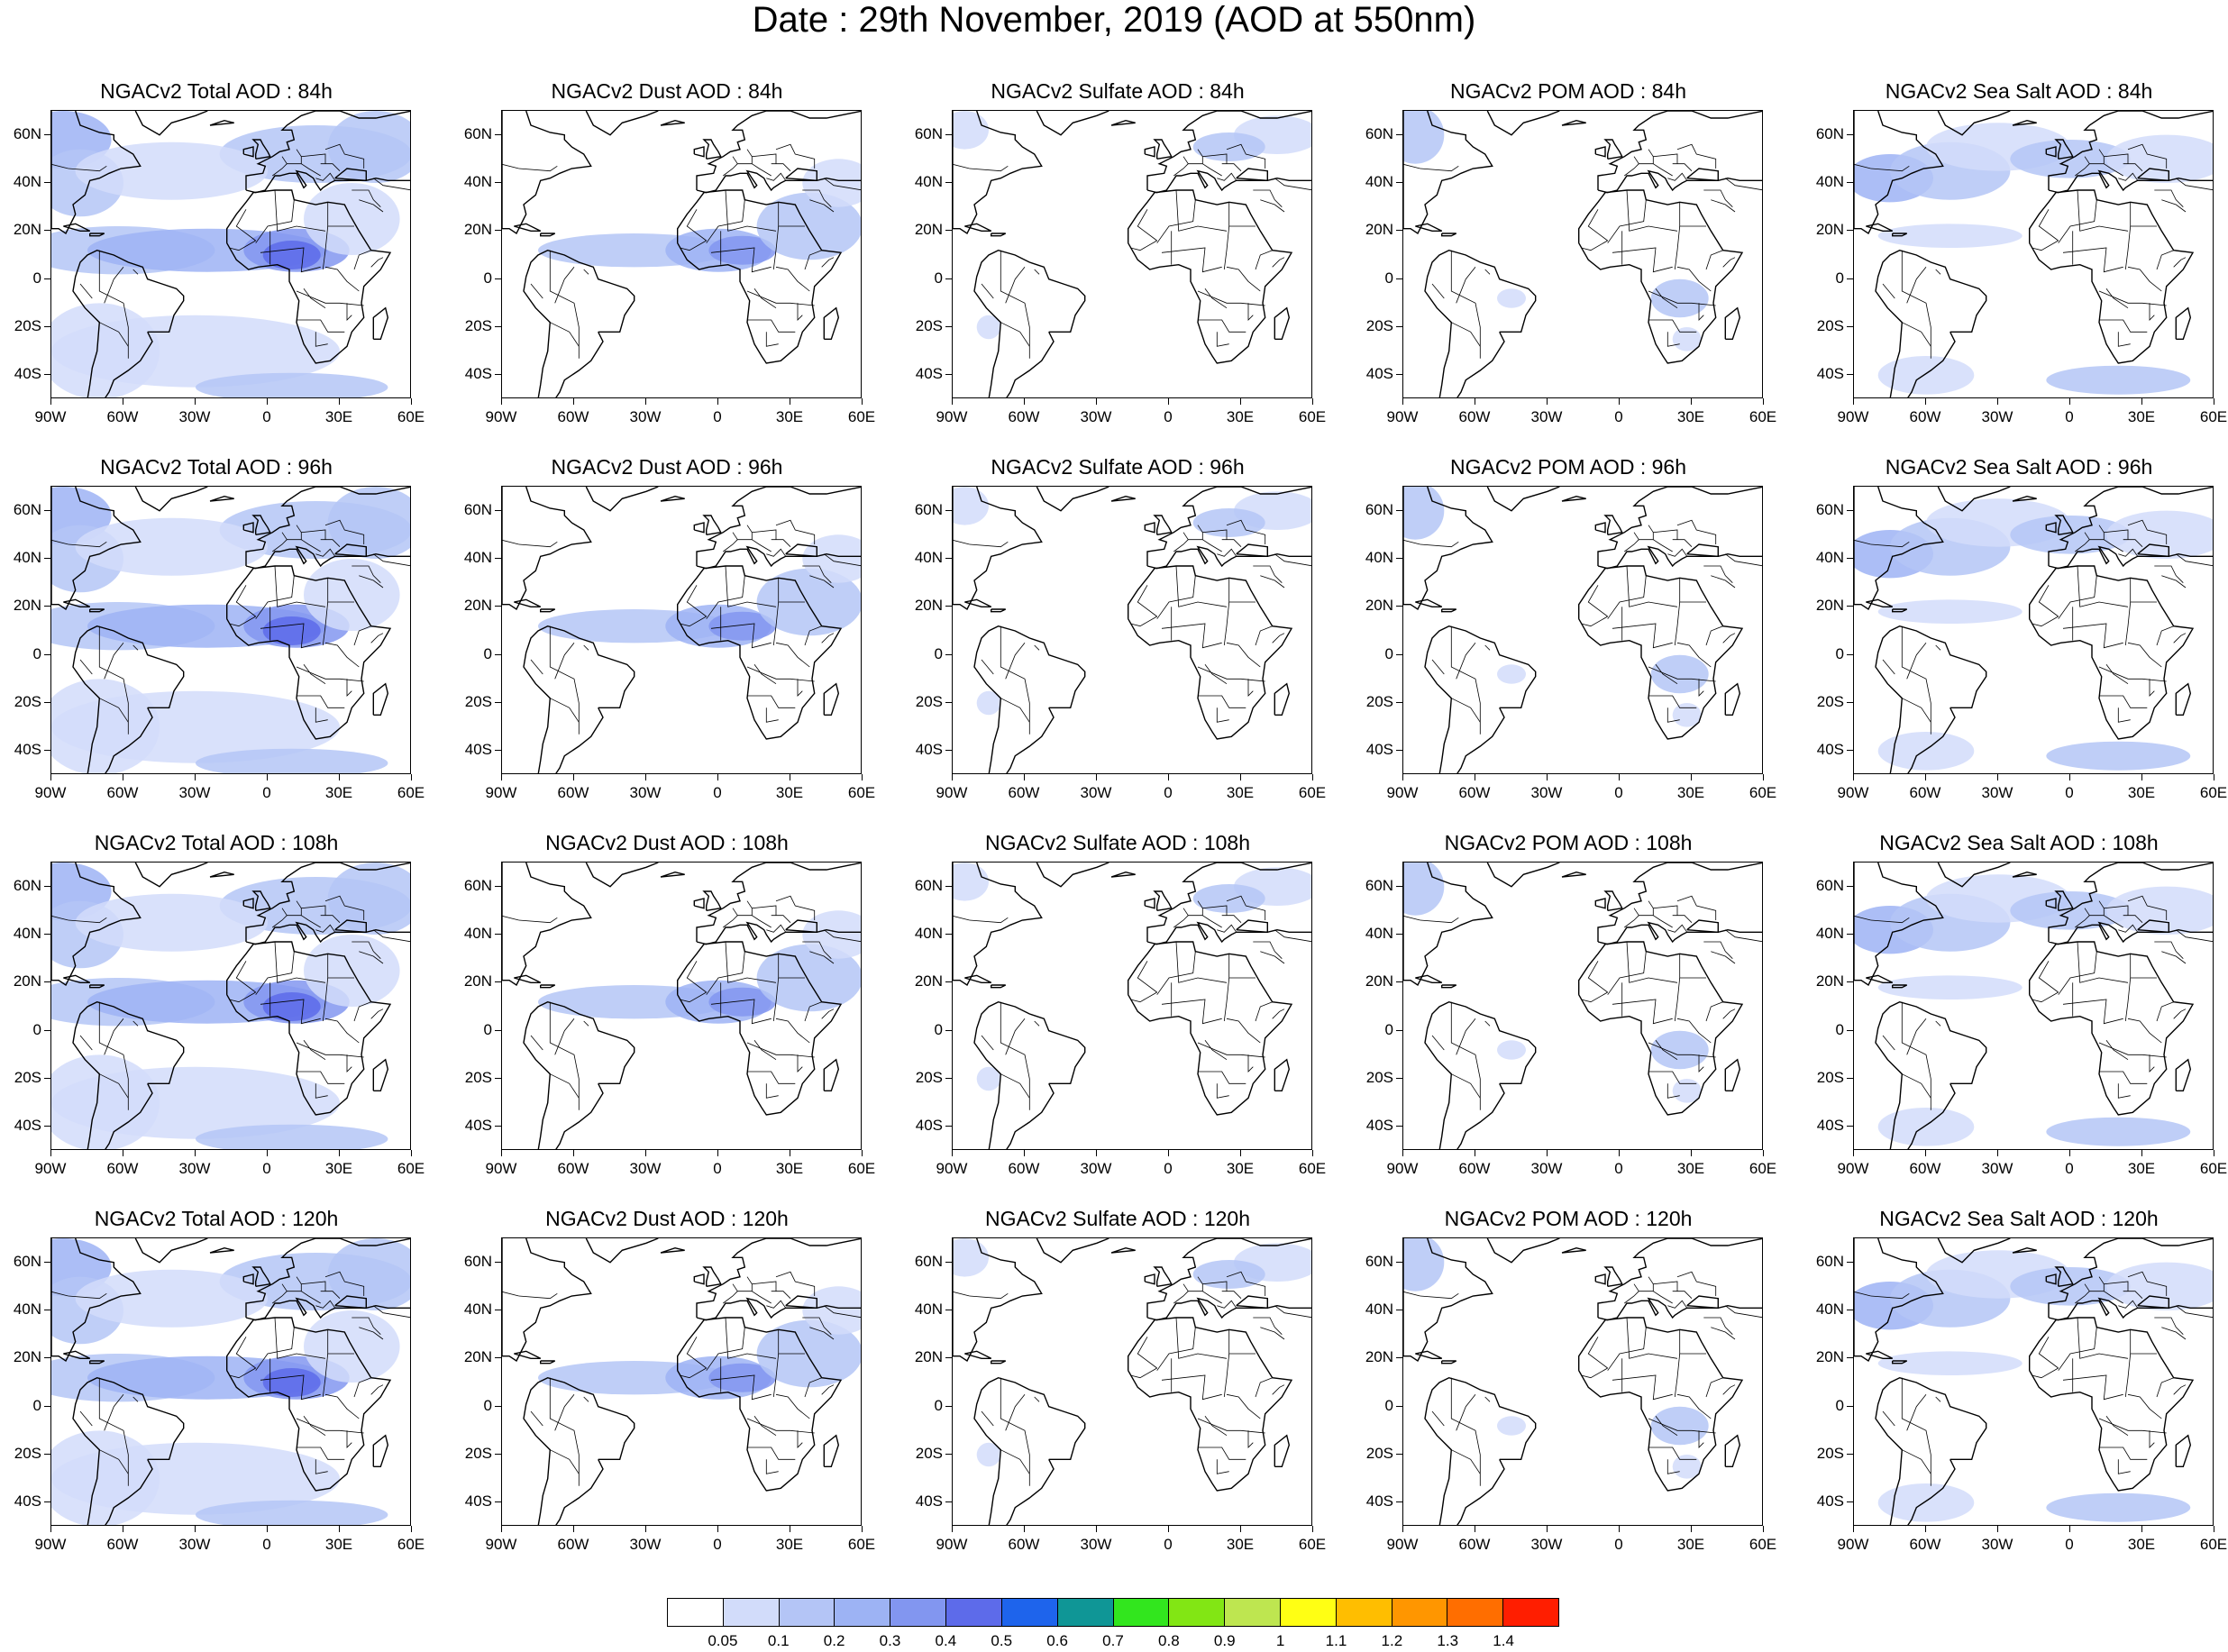 Image resolution: width=2228 pixels, height=1652 pixels. What do you see at coordinates (2019, 1218) in the screenshot?
I see `panel-title: NGACv2 Sea Salt AOD : 120h` at bounding box center [2019, 1218].